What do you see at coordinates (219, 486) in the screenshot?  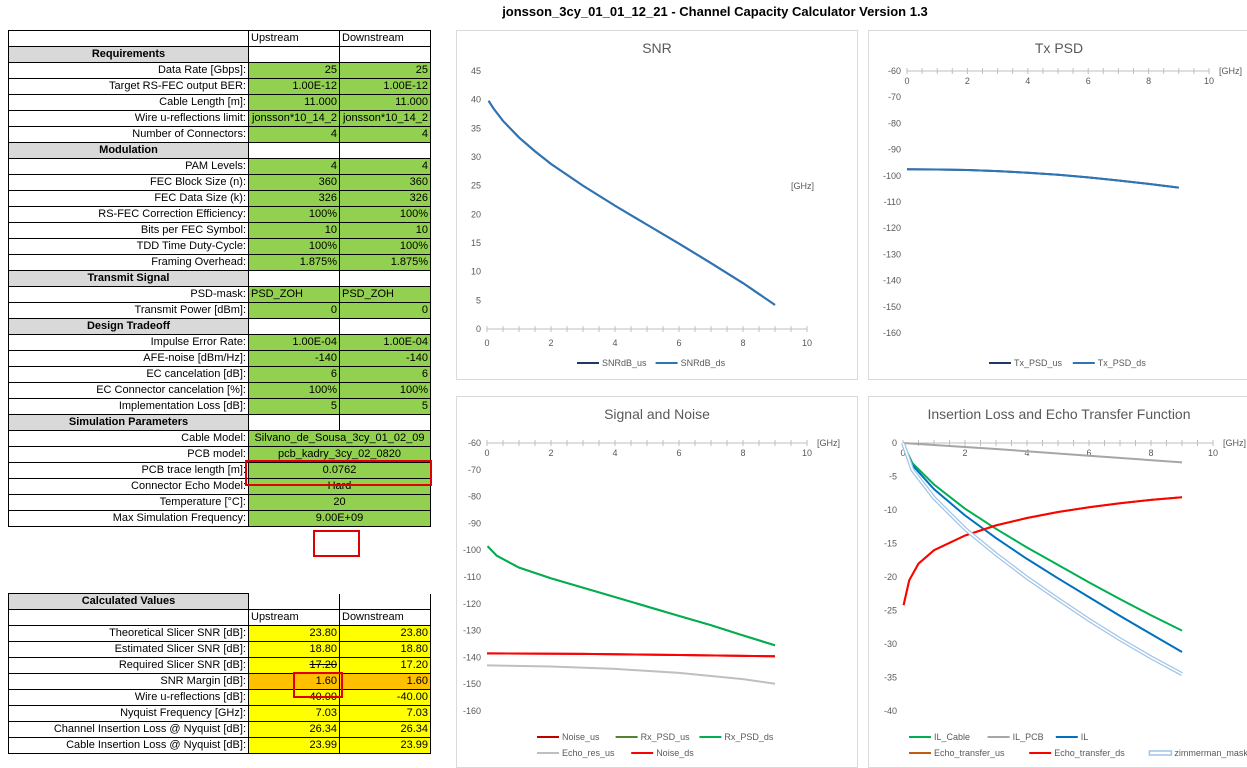 I see `sim-row: Connector Echo Model: Hard` at bounding box center [219, 486].